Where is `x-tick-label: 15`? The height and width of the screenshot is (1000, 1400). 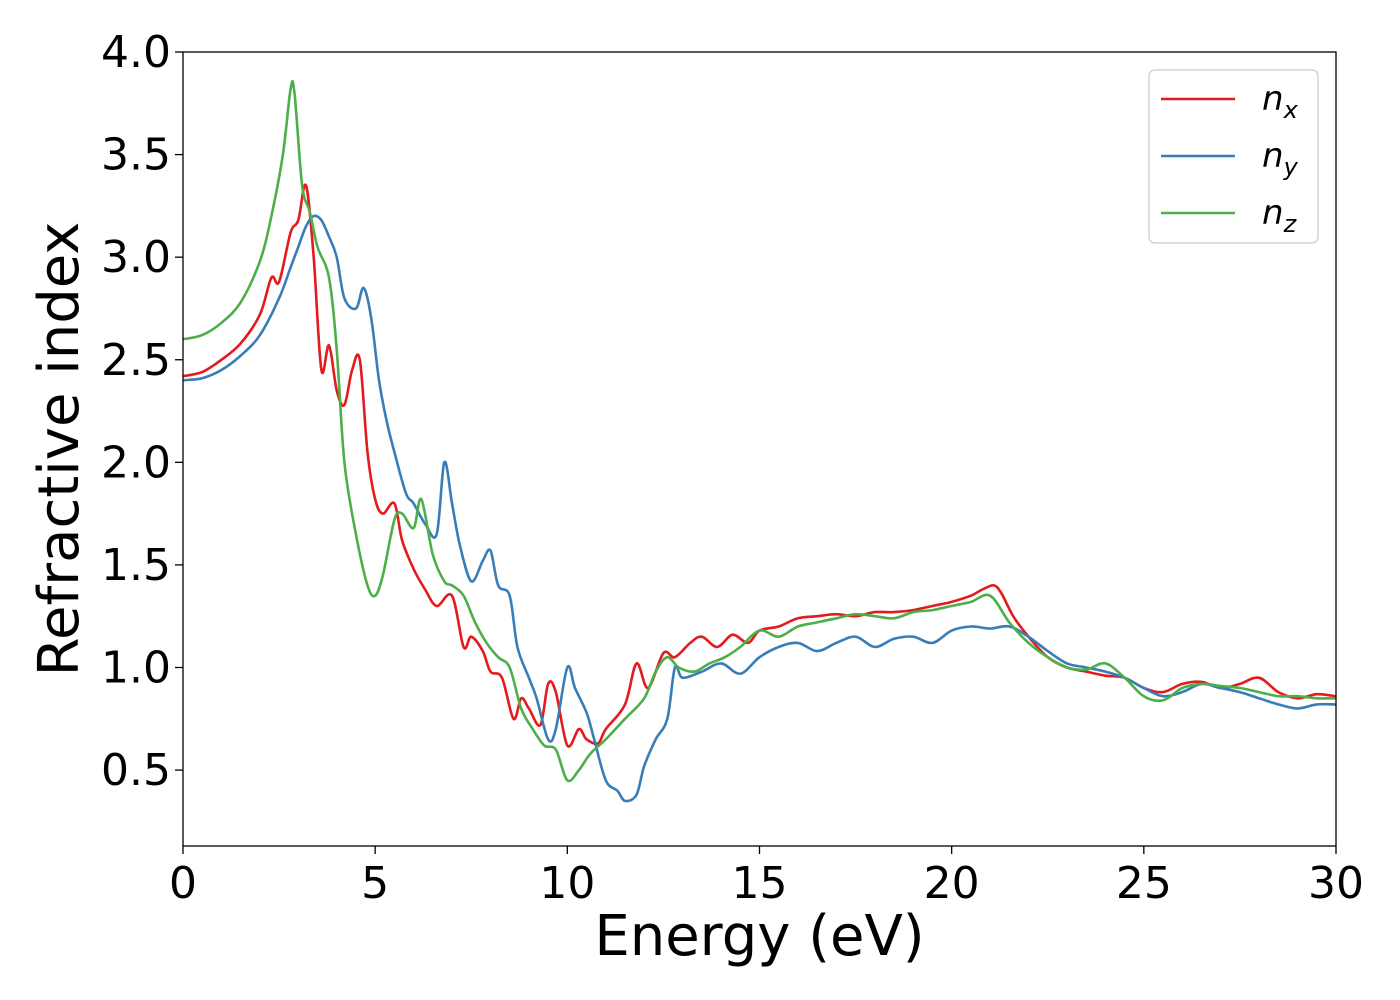
x-tick-label: 15 is located at coordinates (760, 883).